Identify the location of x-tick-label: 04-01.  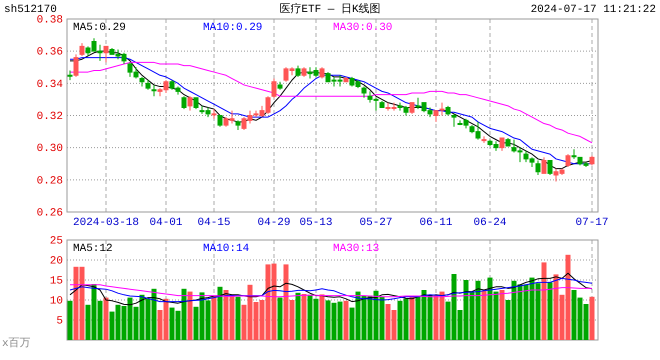
(166, 222).